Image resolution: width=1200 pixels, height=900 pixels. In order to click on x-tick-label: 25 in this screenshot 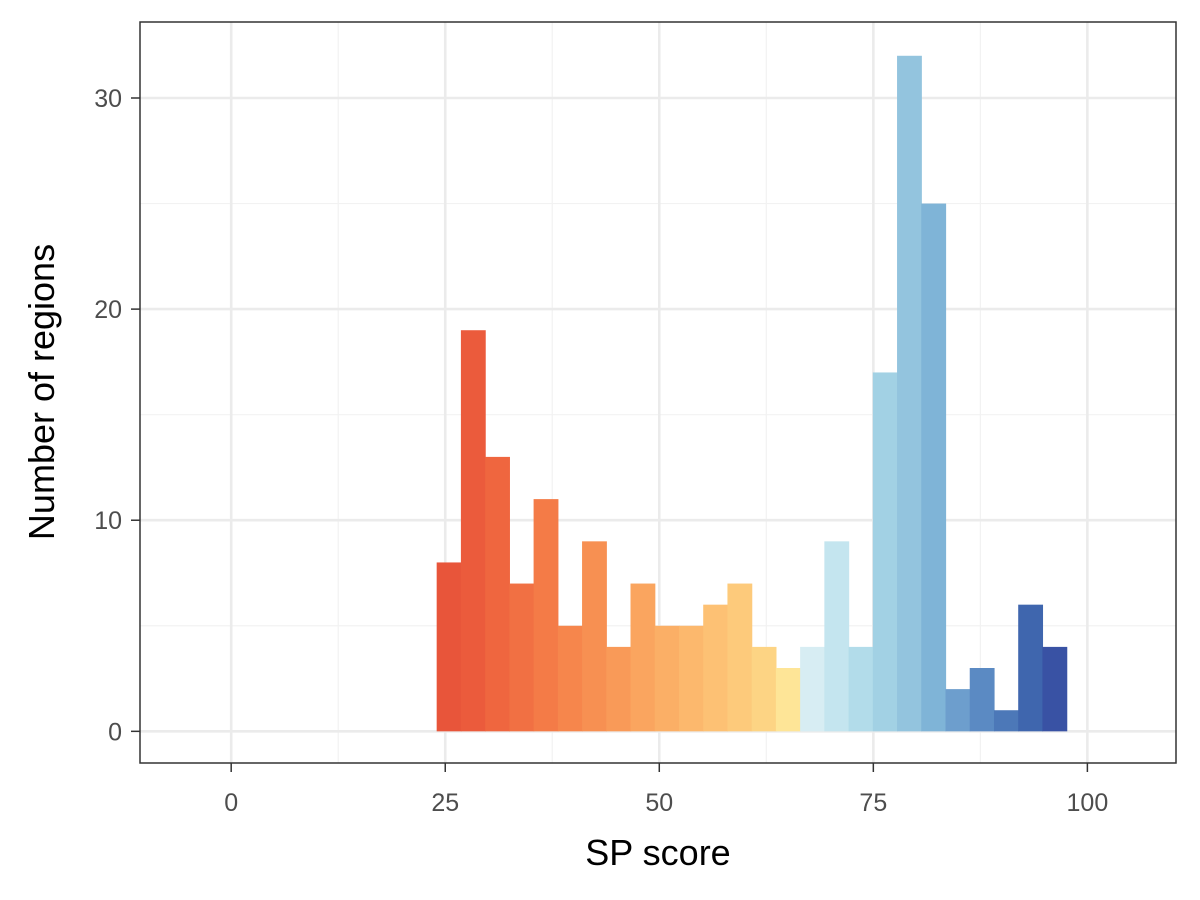, I will do `click(445, 803)`.